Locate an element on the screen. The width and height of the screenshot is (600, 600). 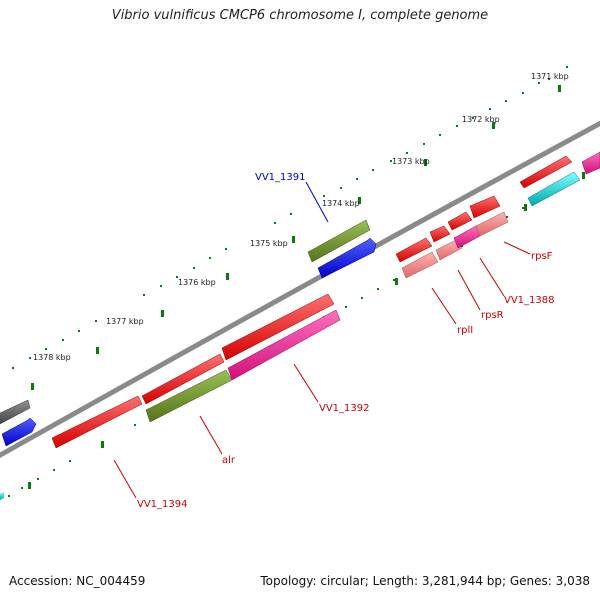
gene-feature-red-long is located at coordinates (238, 349).